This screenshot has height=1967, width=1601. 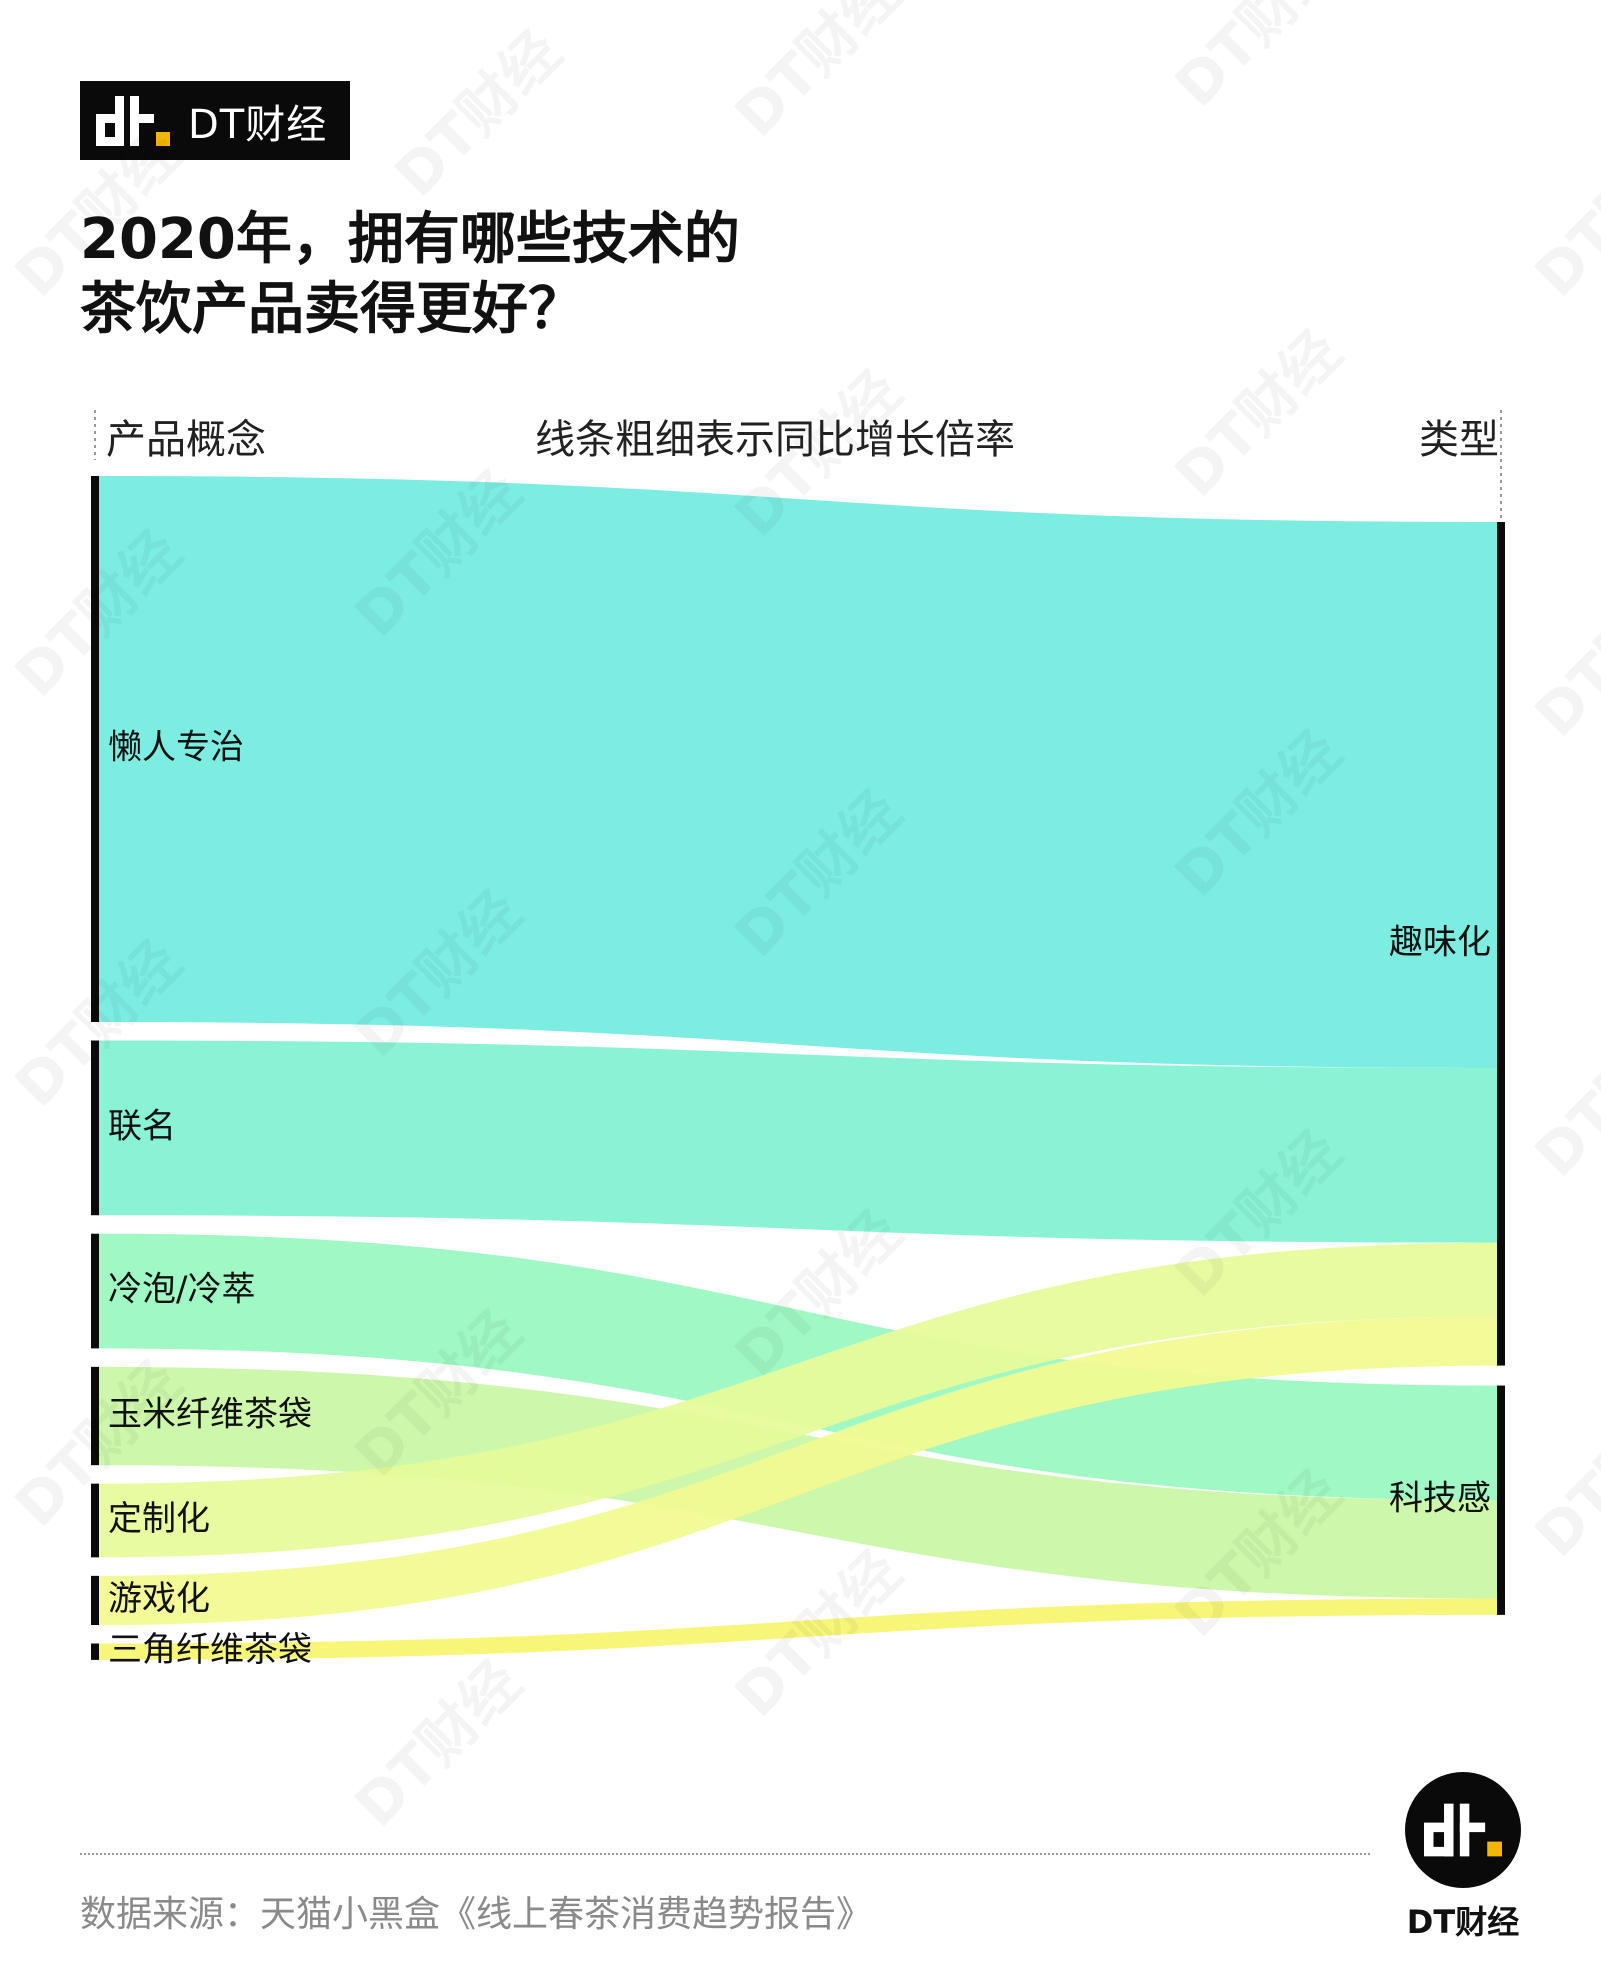 I want to click on left-node-label: 玉米纤维茶袋, so click(x=210, y=1415).